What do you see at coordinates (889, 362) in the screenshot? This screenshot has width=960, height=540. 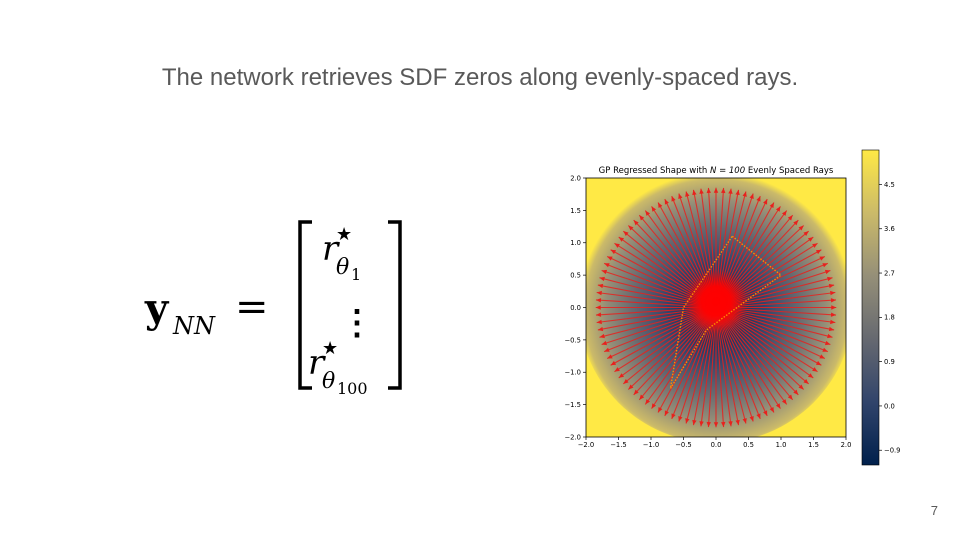 I see `colorbar-tick-label: 0.9` at bounding box center [889, 362].